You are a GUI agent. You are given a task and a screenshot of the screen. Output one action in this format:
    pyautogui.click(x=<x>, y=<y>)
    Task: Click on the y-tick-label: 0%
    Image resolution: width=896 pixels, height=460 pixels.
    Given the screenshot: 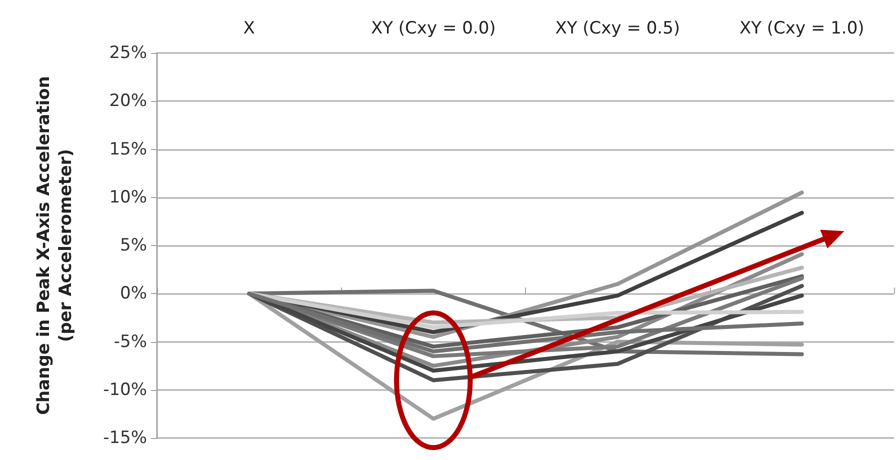 What is the action you would take?
    pyautogui.click(x=133, y=294)
    